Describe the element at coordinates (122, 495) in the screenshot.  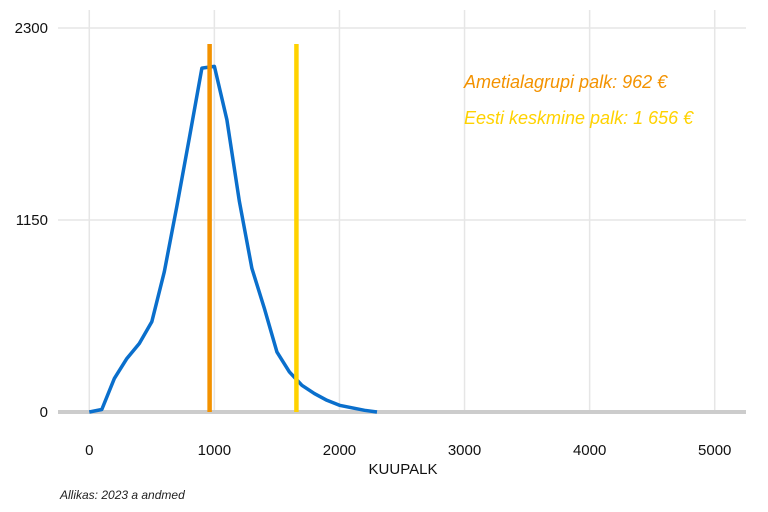
I see `source-note: Allikas: 2023 a andmed` at that location.